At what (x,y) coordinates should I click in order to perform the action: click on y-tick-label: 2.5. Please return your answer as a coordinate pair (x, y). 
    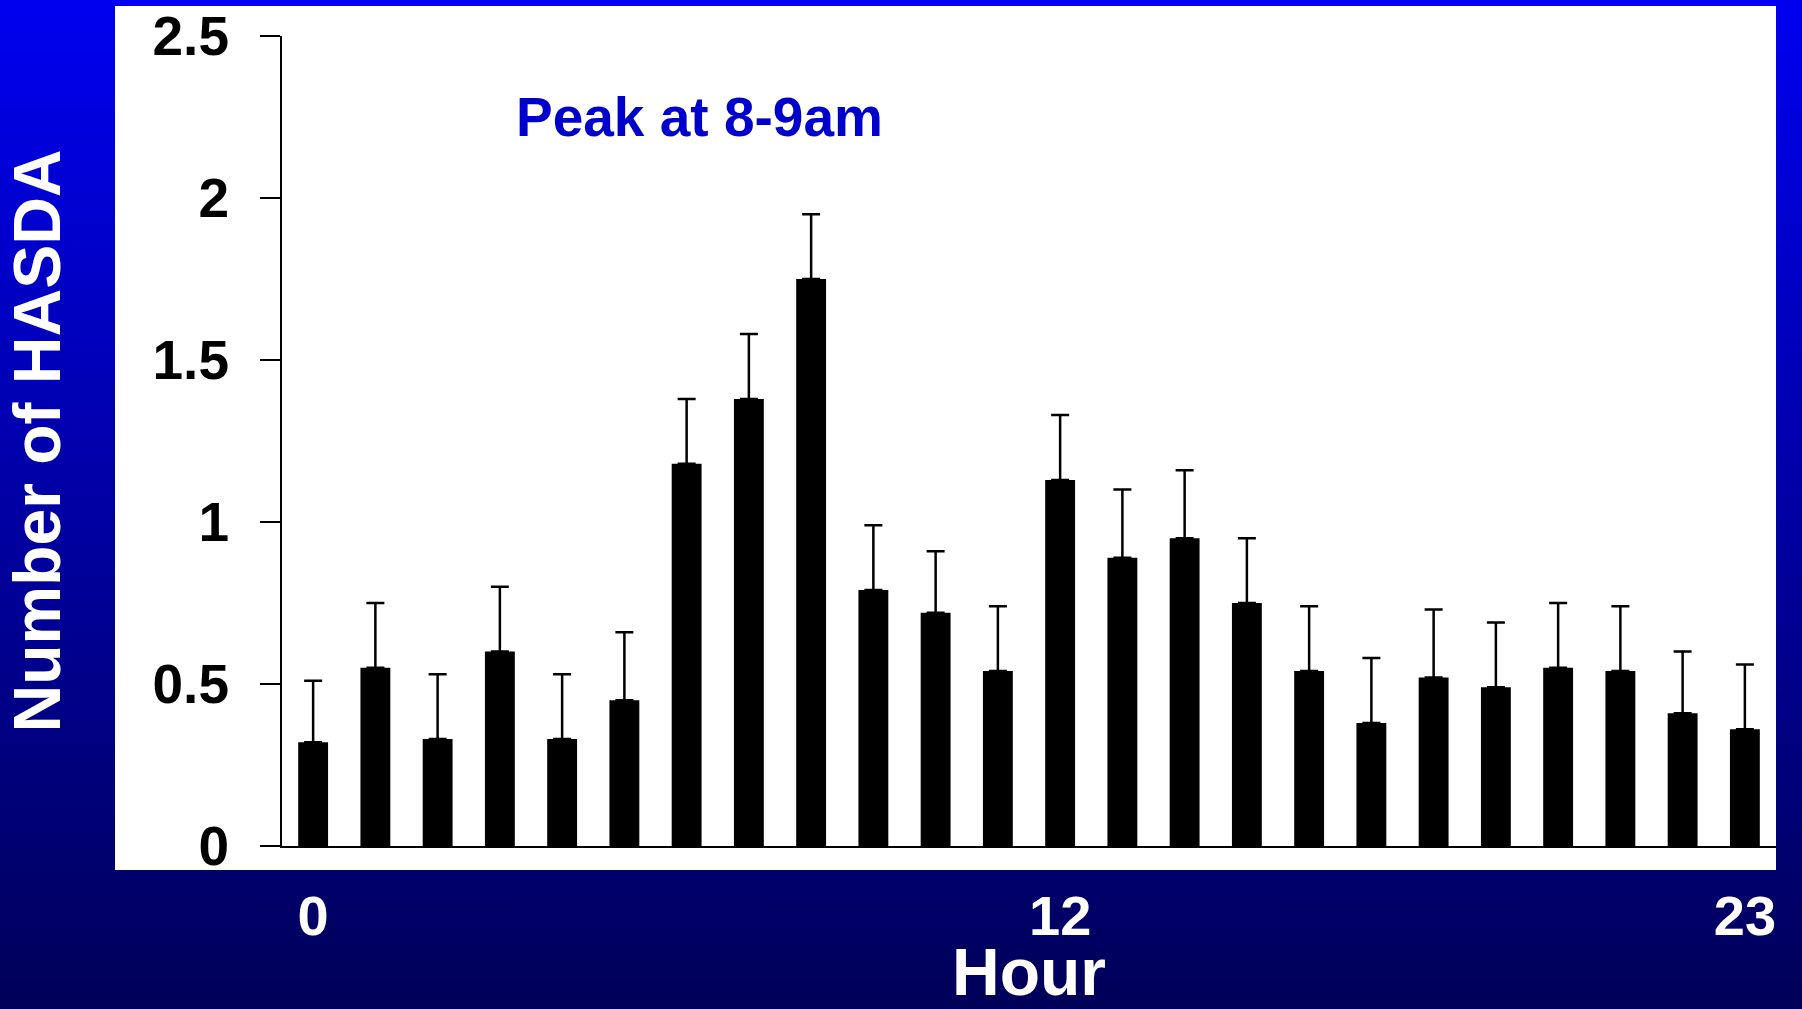
    Looking at the image, I should click on (190, 36).